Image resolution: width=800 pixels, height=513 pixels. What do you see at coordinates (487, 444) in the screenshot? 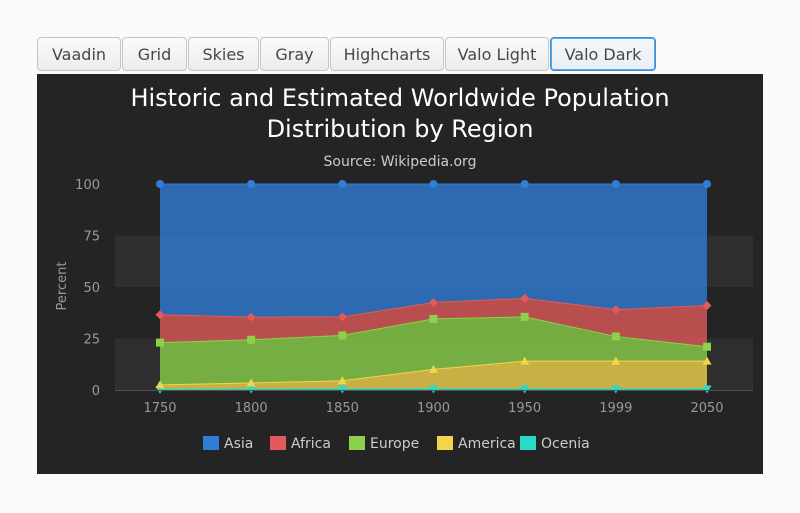
I see `legend-label: America` at bounding box center [487, 444].